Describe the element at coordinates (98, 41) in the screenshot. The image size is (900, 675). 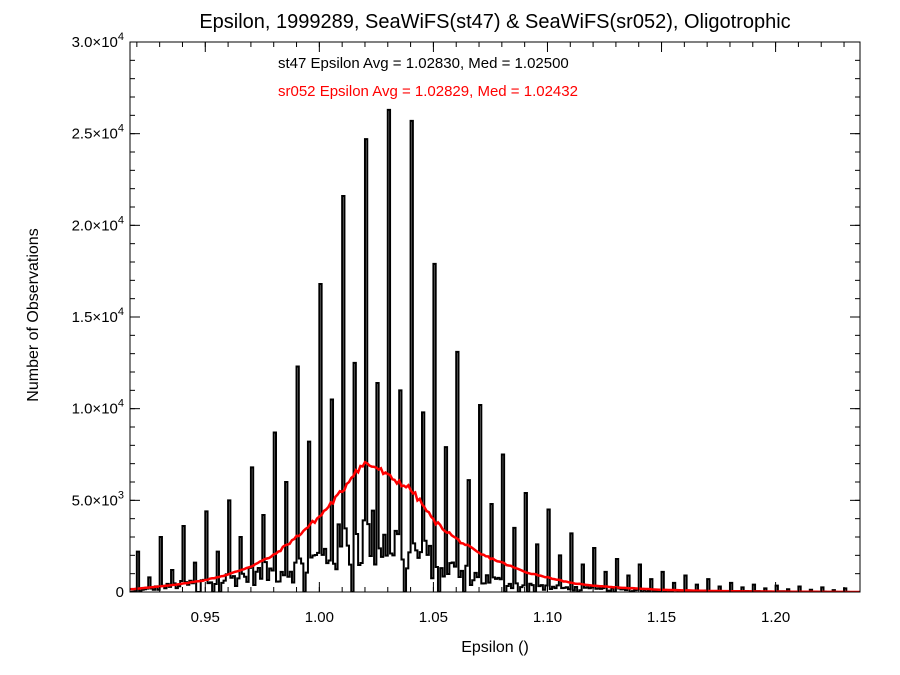
I see `y-tick-label: 3.0×10⁴` at that location.